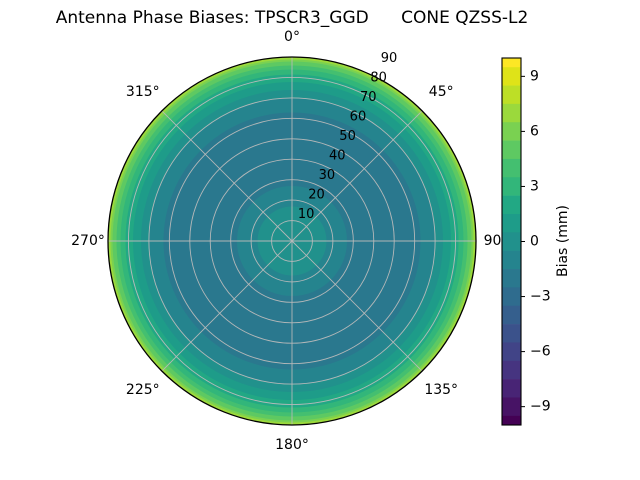 This screenshot has width=640, height=480. Describe the element at coordinates (441, 92) in the screenshot. I see `azimuth-tick-label: 45°` at that location.